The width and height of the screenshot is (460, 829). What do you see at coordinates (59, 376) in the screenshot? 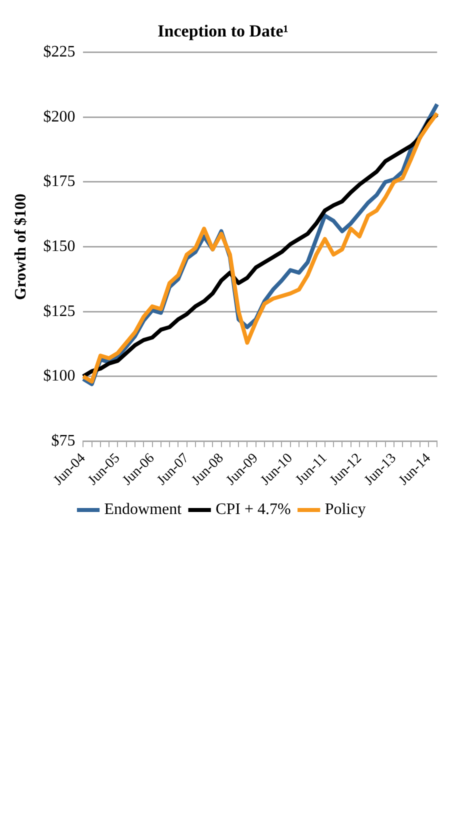
I see `y-tick-label: $100` at bounding box center [59, 376].